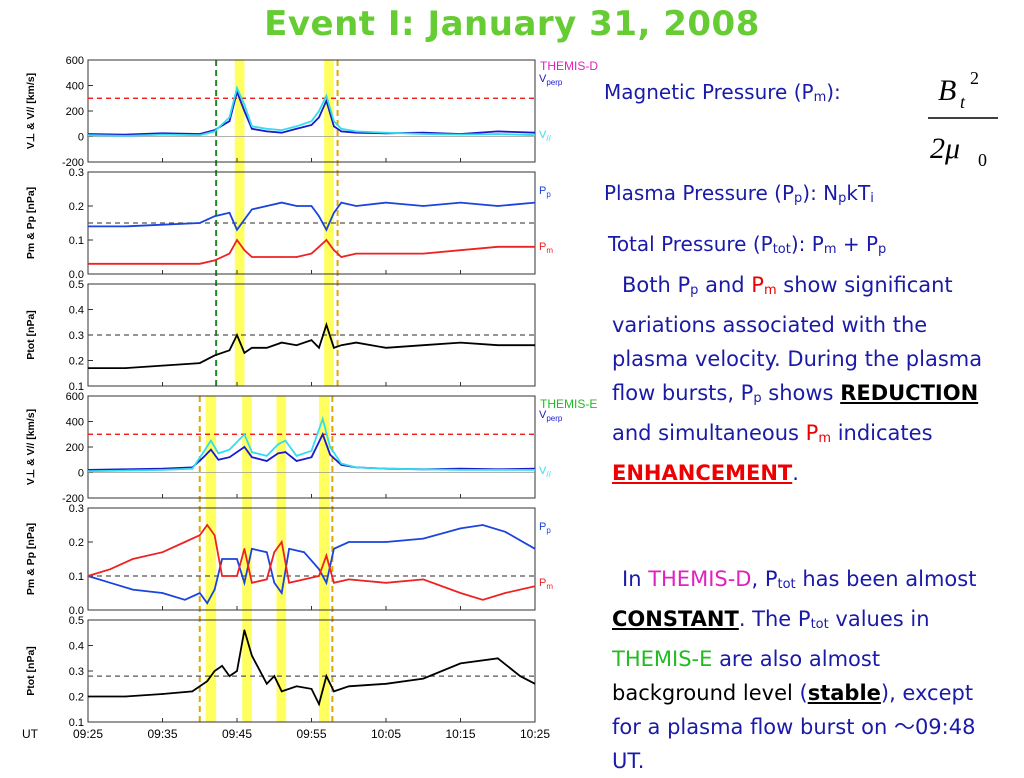  Describe the element at coordinates (311, 564) in the screenshot. I see `series-line-4-P_p` at that location.